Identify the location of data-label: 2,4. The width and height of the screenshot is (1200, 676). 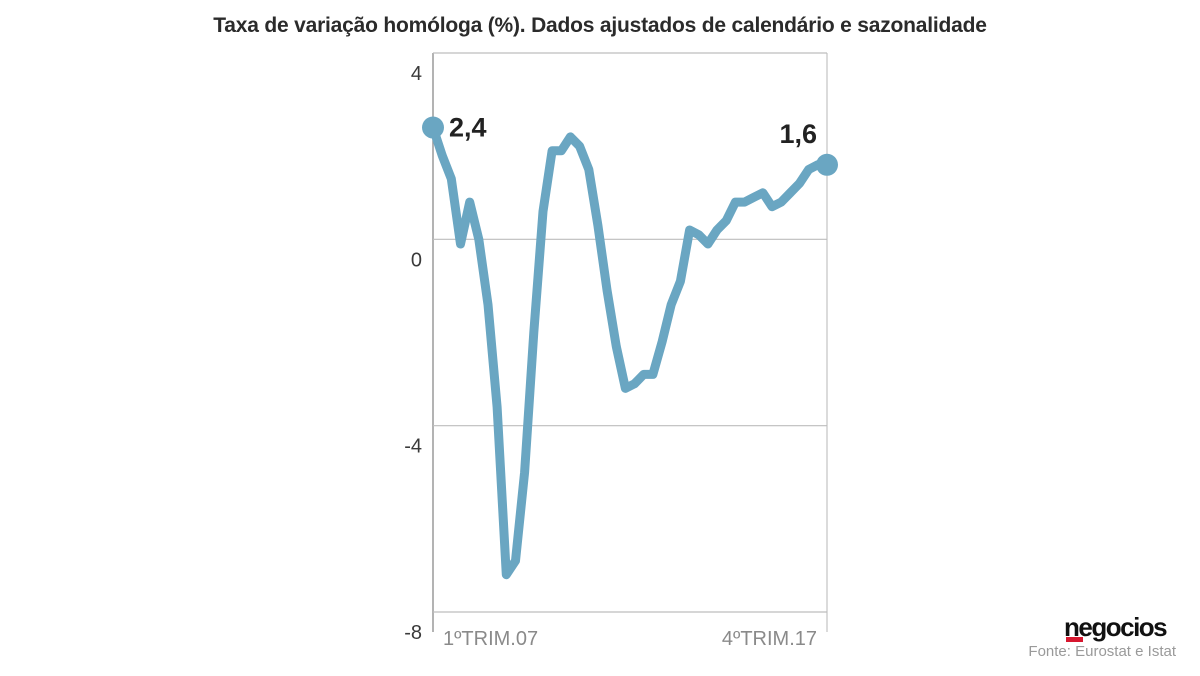
(468, 128).